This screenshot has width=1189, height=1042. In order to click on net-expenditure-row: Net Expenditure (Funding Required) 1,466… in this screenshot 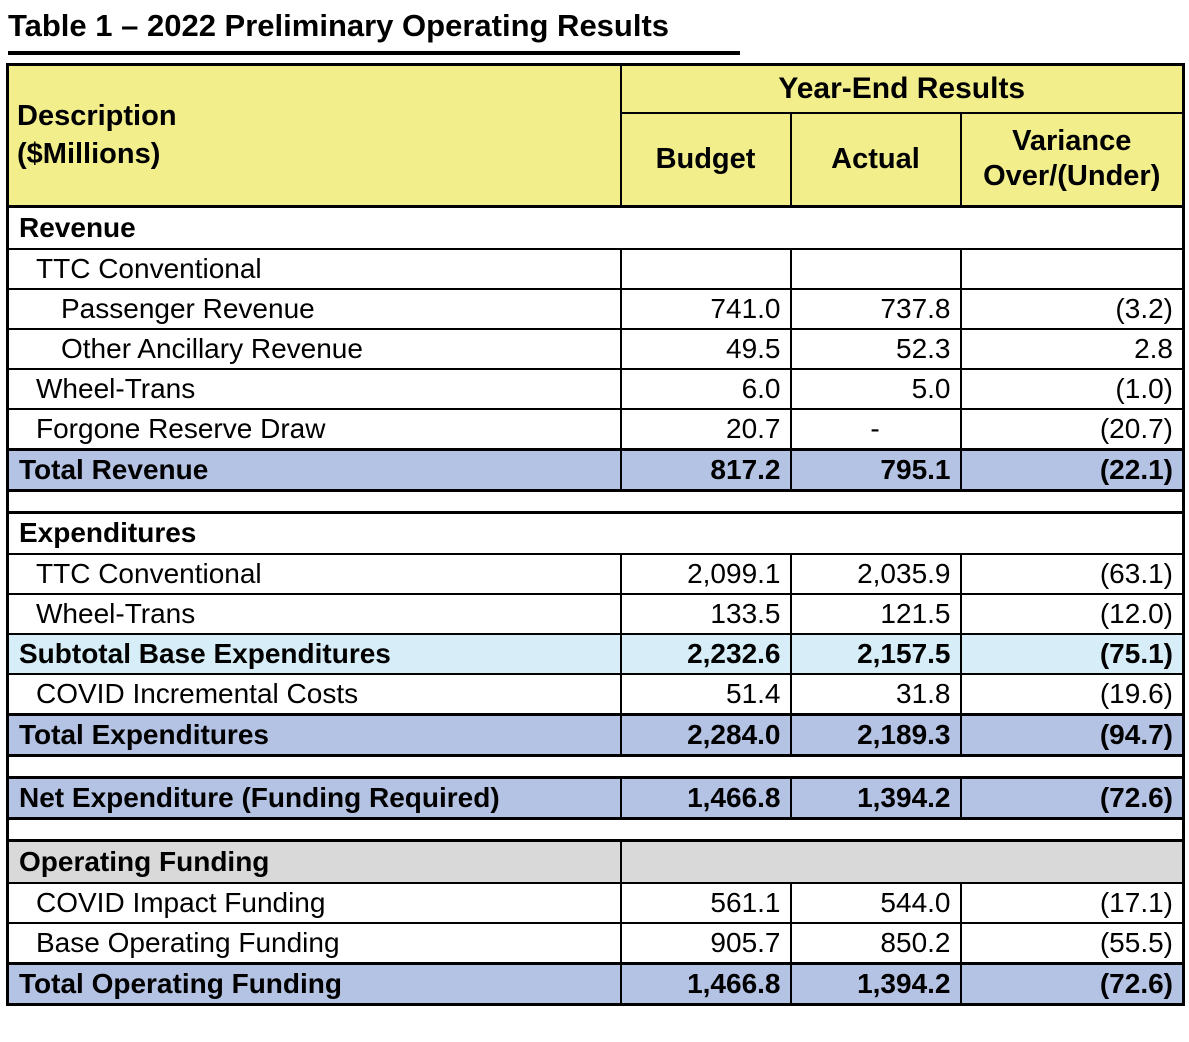, I will do `click(595, 798)`.